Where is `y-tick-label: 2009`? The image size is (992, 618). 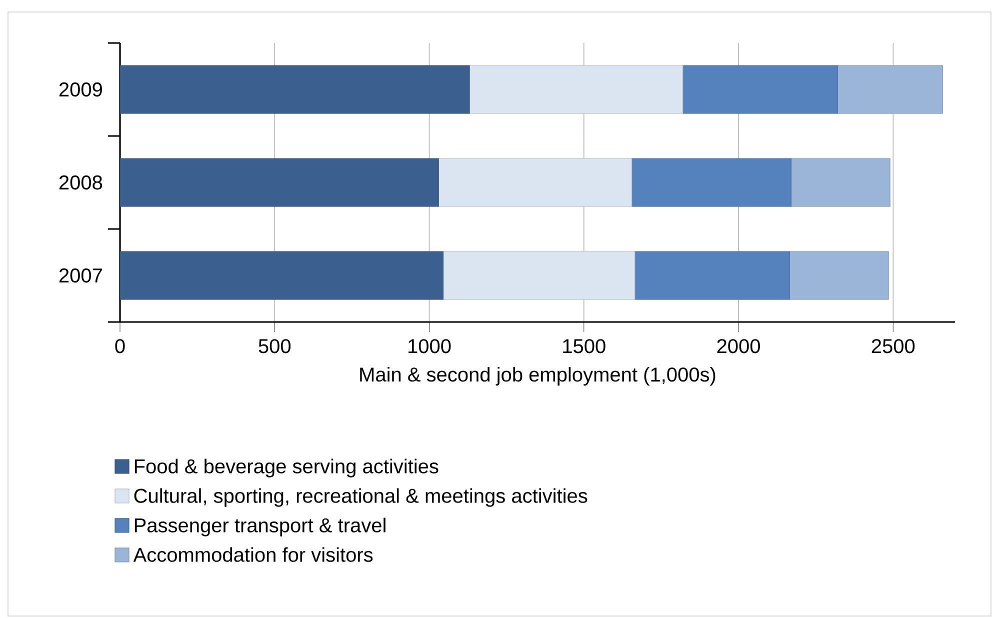 y-tick-label: 2009 is located at coordinates (80, 89).